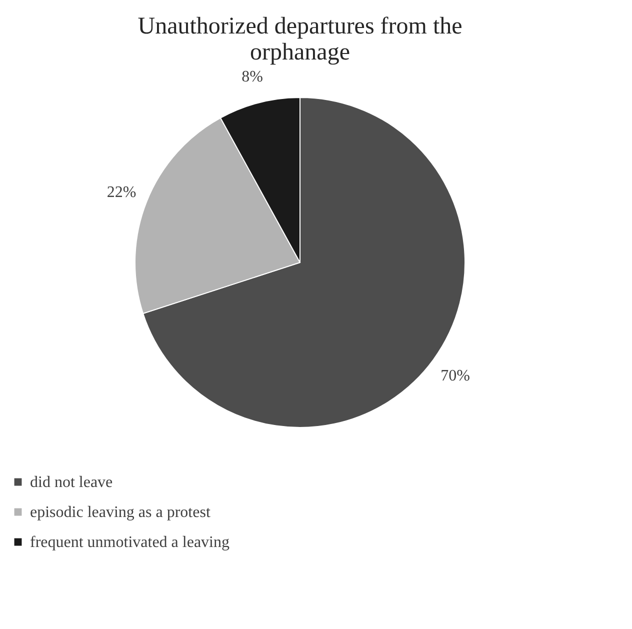 The width and height of the screenshot is (632, 629). What do you see at coordinates (71, 482) in the screenshot?
I see `legend-label: did not leave` at bounding box center [71, 482].